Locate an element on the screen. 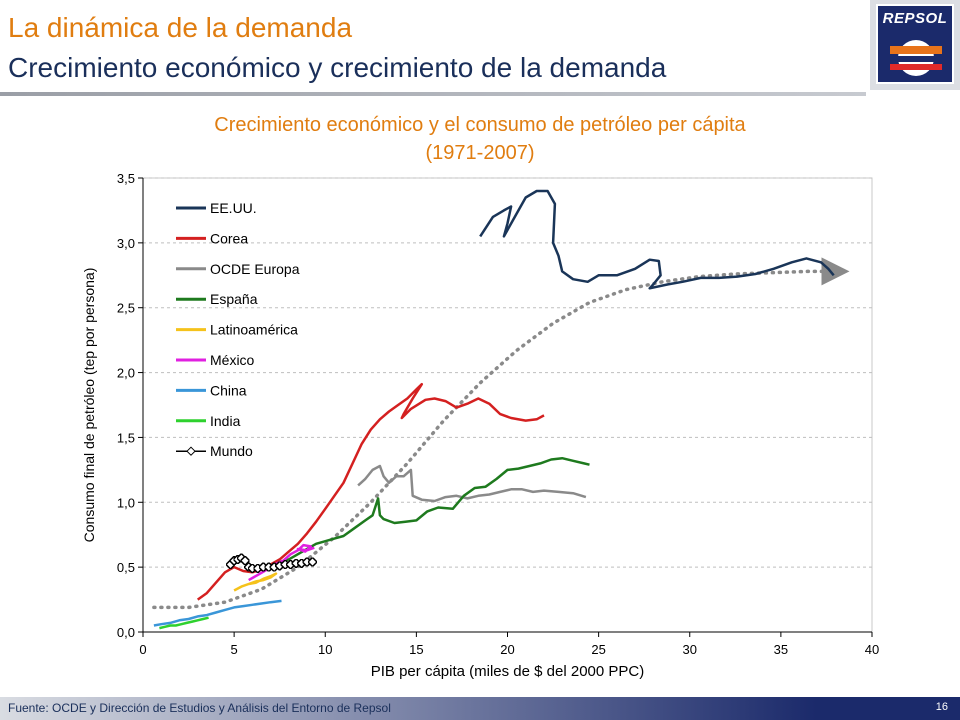 This screenshot has height=720, width=960. series-line-india is located at coordinates (184, 623).